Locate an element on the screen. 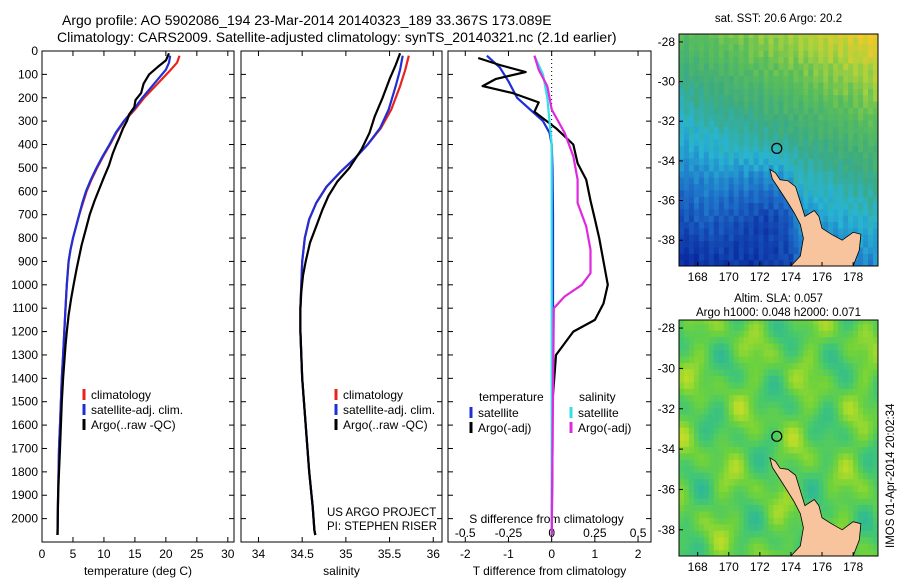 The image size is (900, 580). salinity-legend-label: satellite is located at coordinates (598, 413).